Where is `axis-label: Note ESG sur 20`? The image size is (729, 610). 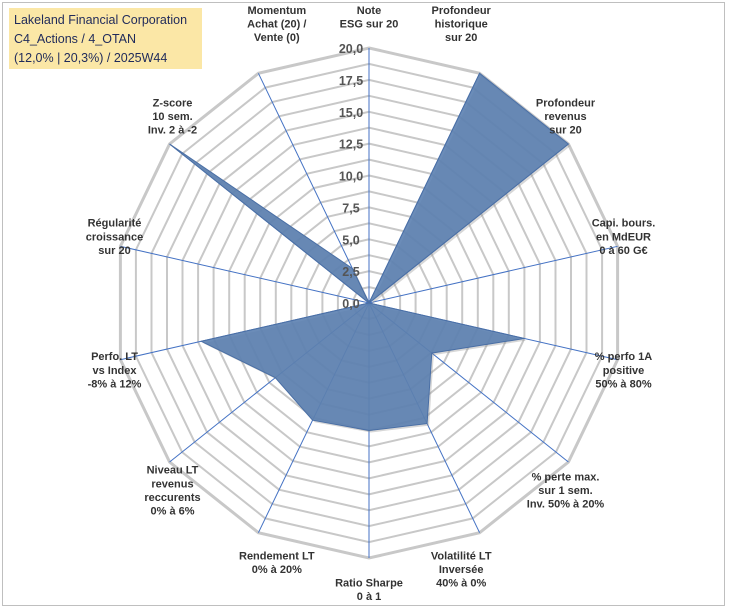
axis-label: Note ESG sur 20 is located at coordinates (369, 18).